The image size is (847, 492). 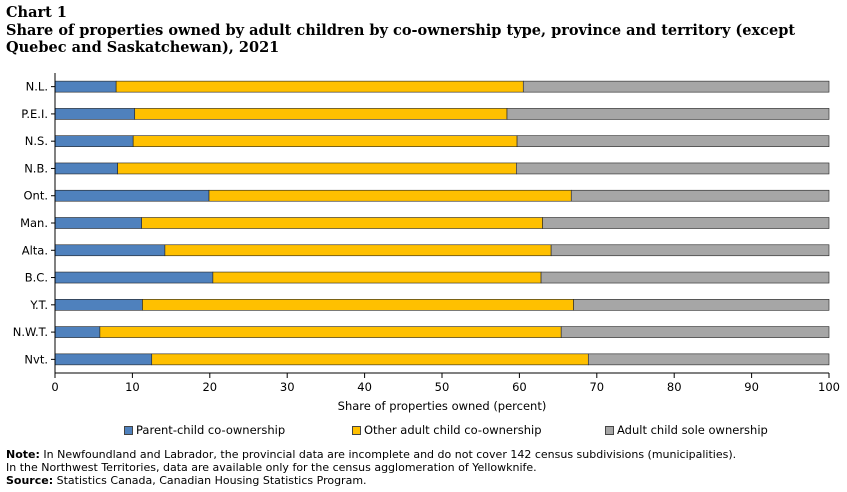 What do you see at coordinates (609, 430) in the screenshot?
I see `legend-swatch-sole-ownership` at bounding box center [609, 430].